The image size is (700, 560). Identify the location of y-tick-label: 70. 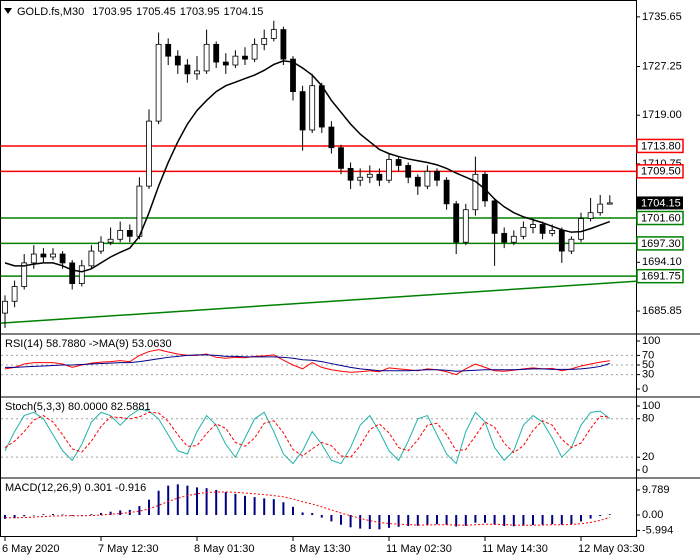
(648, 355).